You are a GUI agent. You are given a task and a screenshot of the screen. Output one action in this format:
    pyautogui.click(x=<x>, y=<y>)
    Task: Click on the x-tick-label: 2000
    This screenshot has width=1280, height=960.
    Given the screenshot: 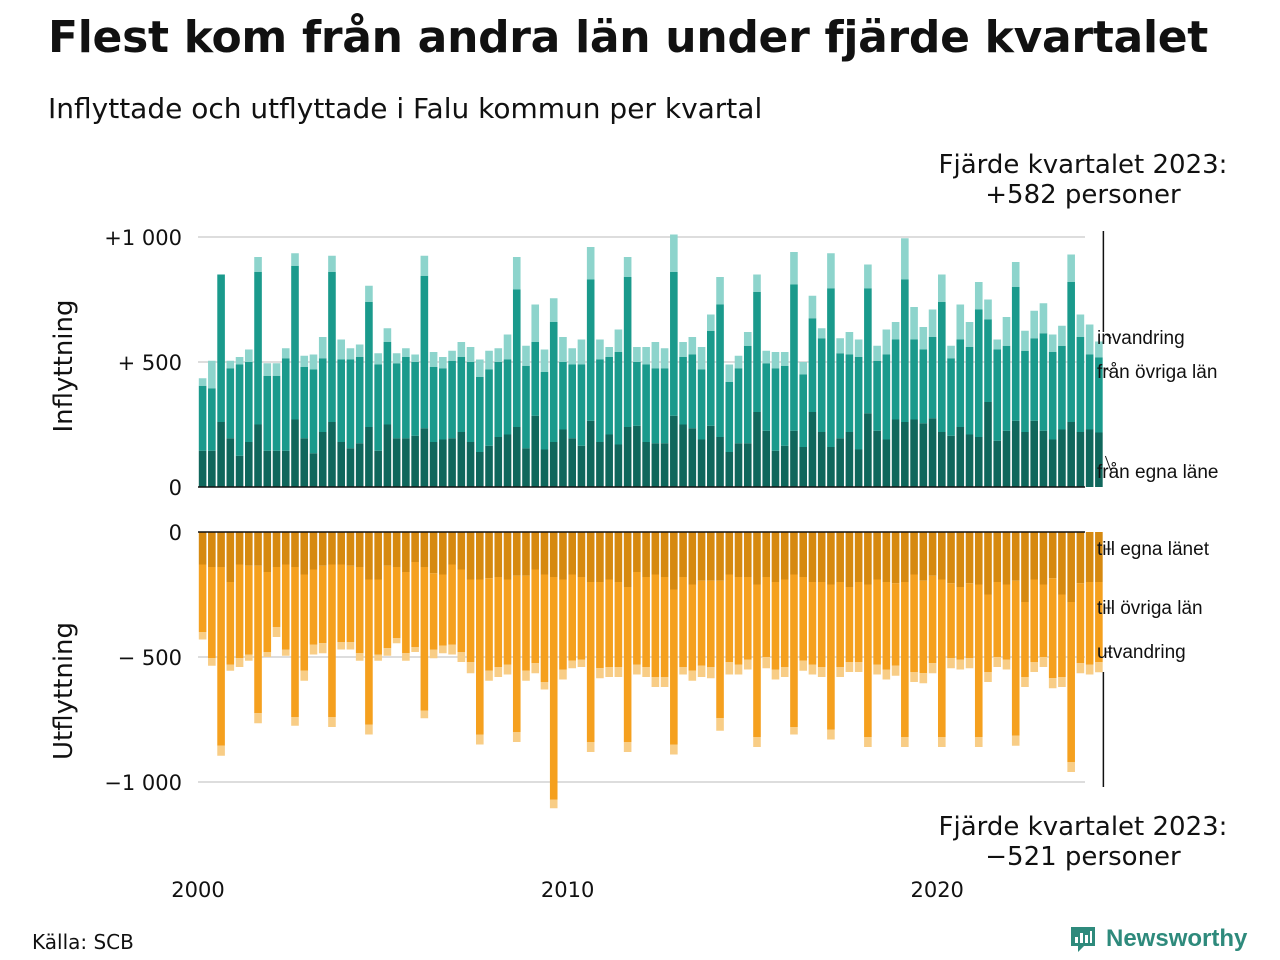 What is the action you would take?
    pyautogui.click(x=197, y=890)
    